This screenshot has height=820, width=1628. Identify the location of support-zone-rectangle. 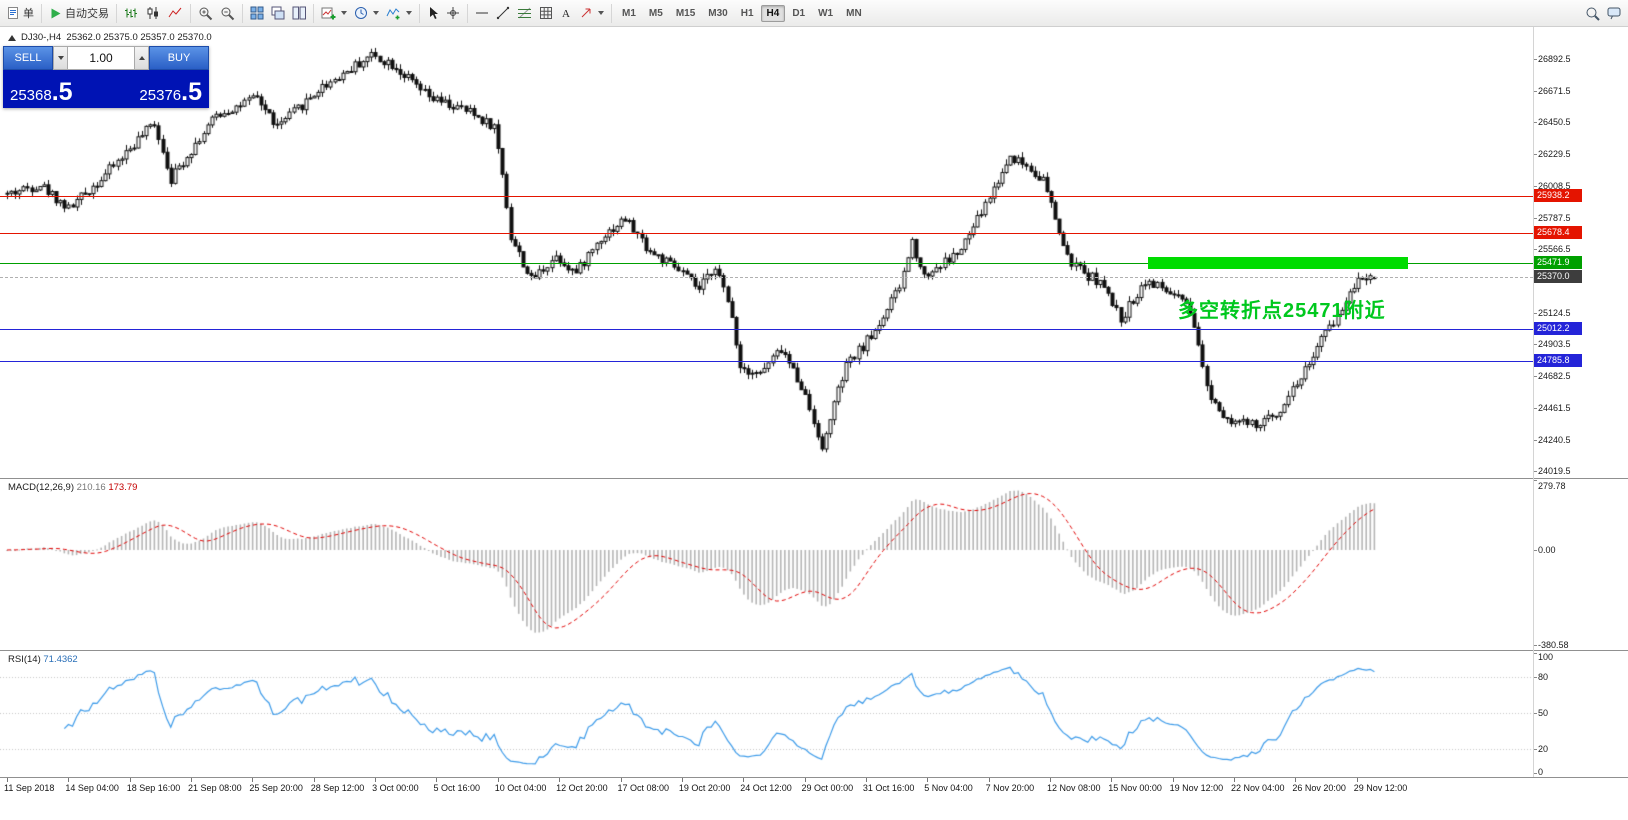
(1278, 263).